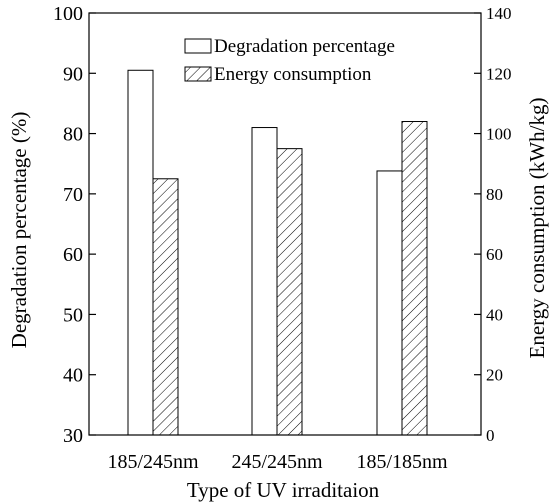  Describe the element at coordinates (494, 194) in the screenshot. I see `y-right-tick-label: 80` at that location.